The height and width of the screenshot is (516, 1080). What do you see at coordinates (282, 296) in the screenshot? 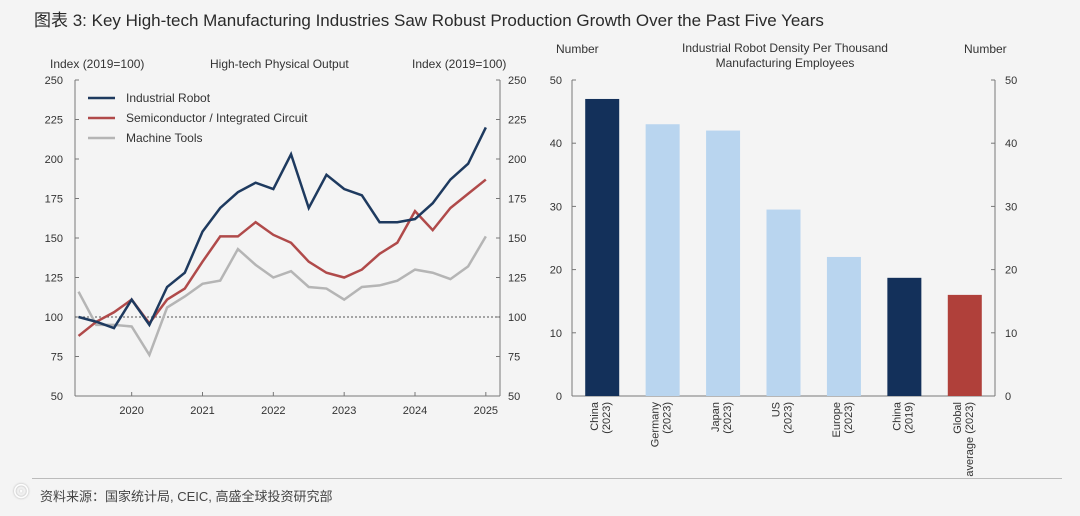
I see `series-line-machine-tools` at bounding box center [282, 296].